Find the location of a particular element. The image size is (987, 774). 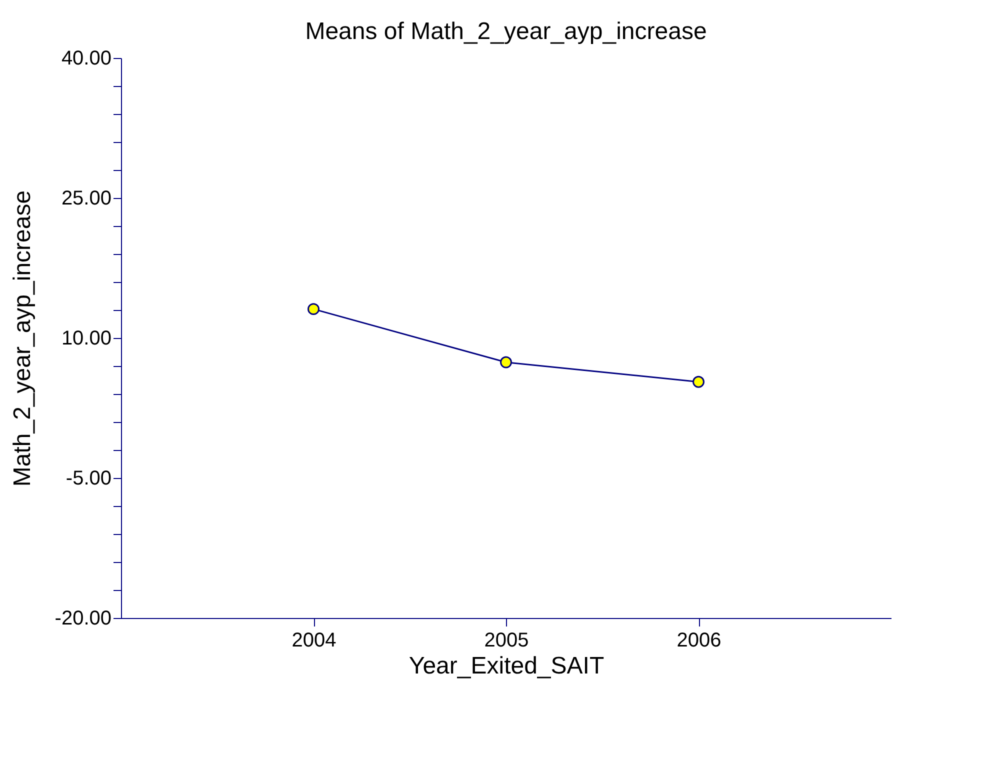

y-tick-label: 25.00 is located at coordinates (86, 199).